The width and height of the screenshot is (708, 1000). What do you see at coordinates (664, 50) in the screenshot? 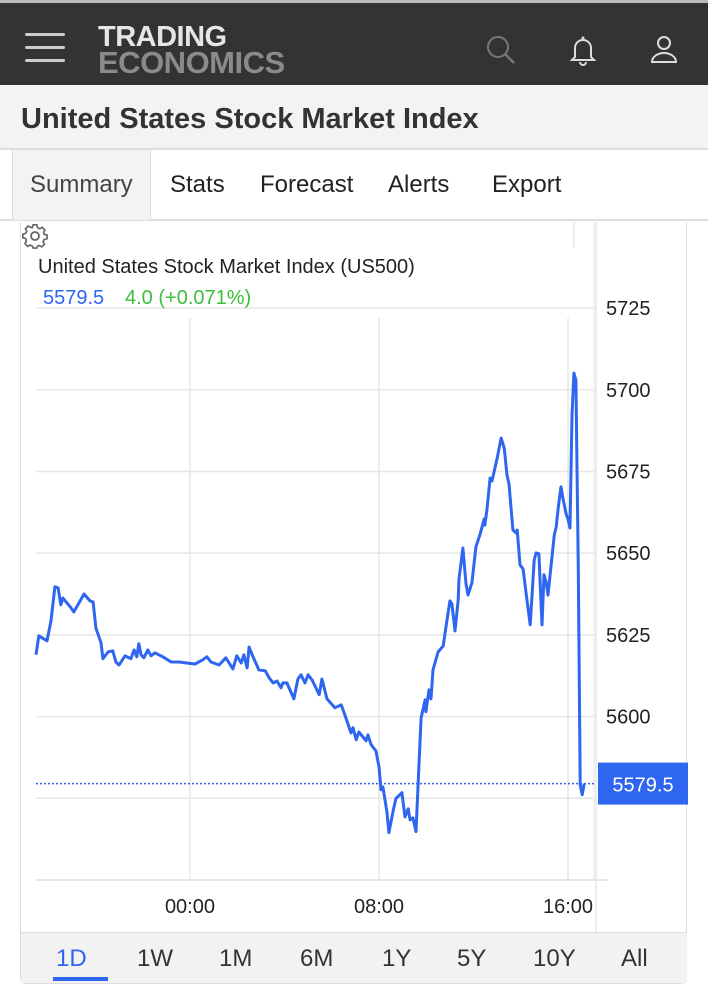
I see `user-icon` at bounding box center [664, 50].